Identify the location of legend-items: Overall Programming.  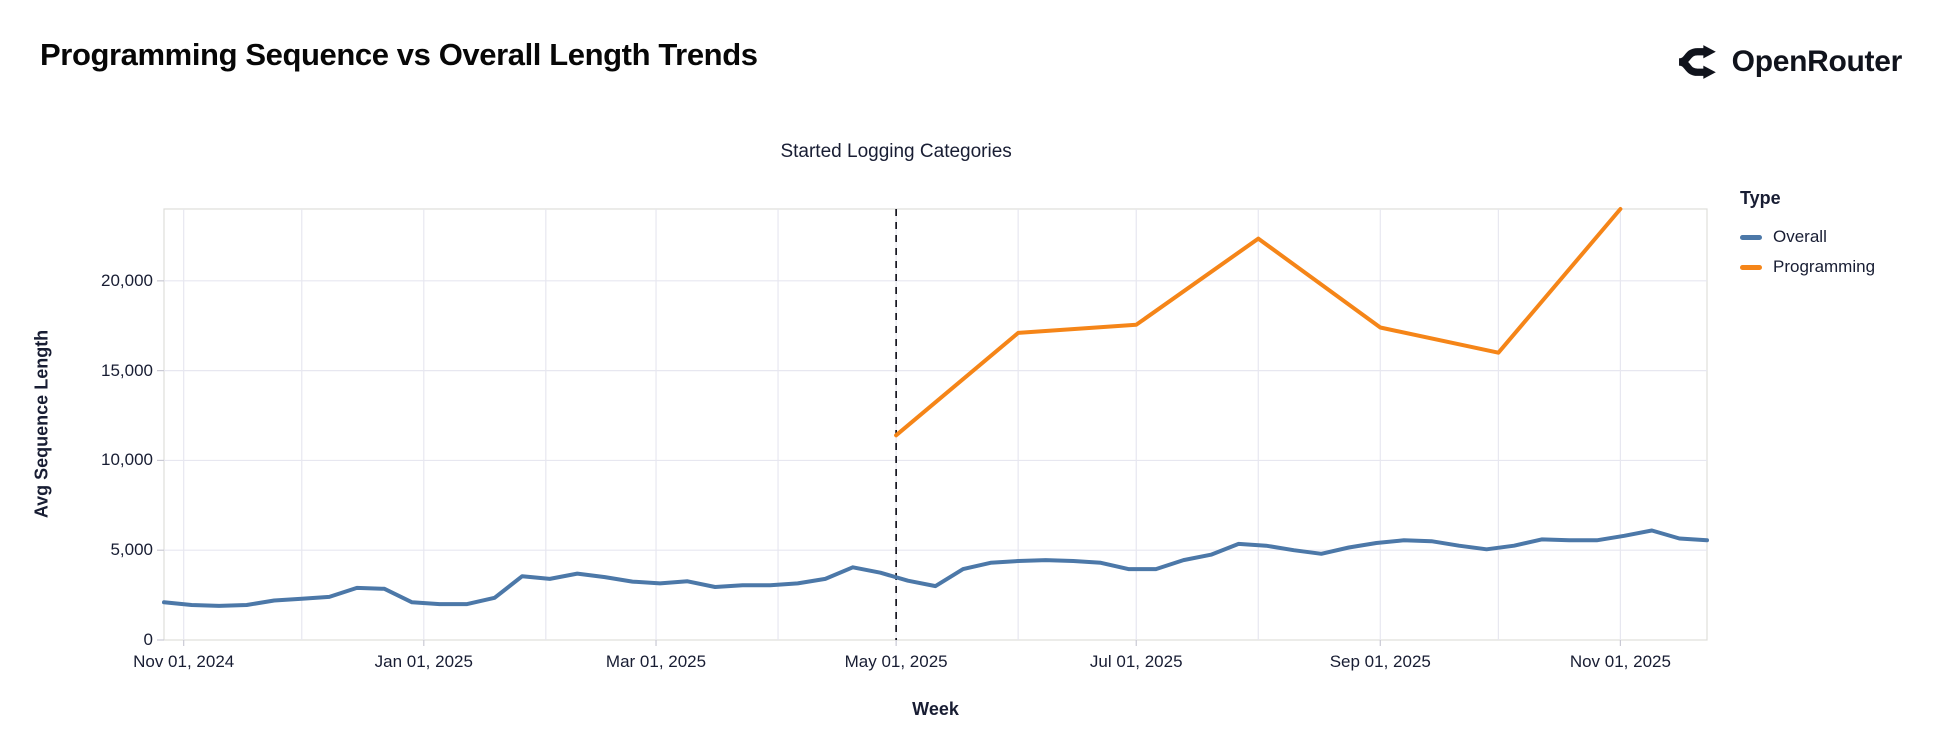
(1807, 252).